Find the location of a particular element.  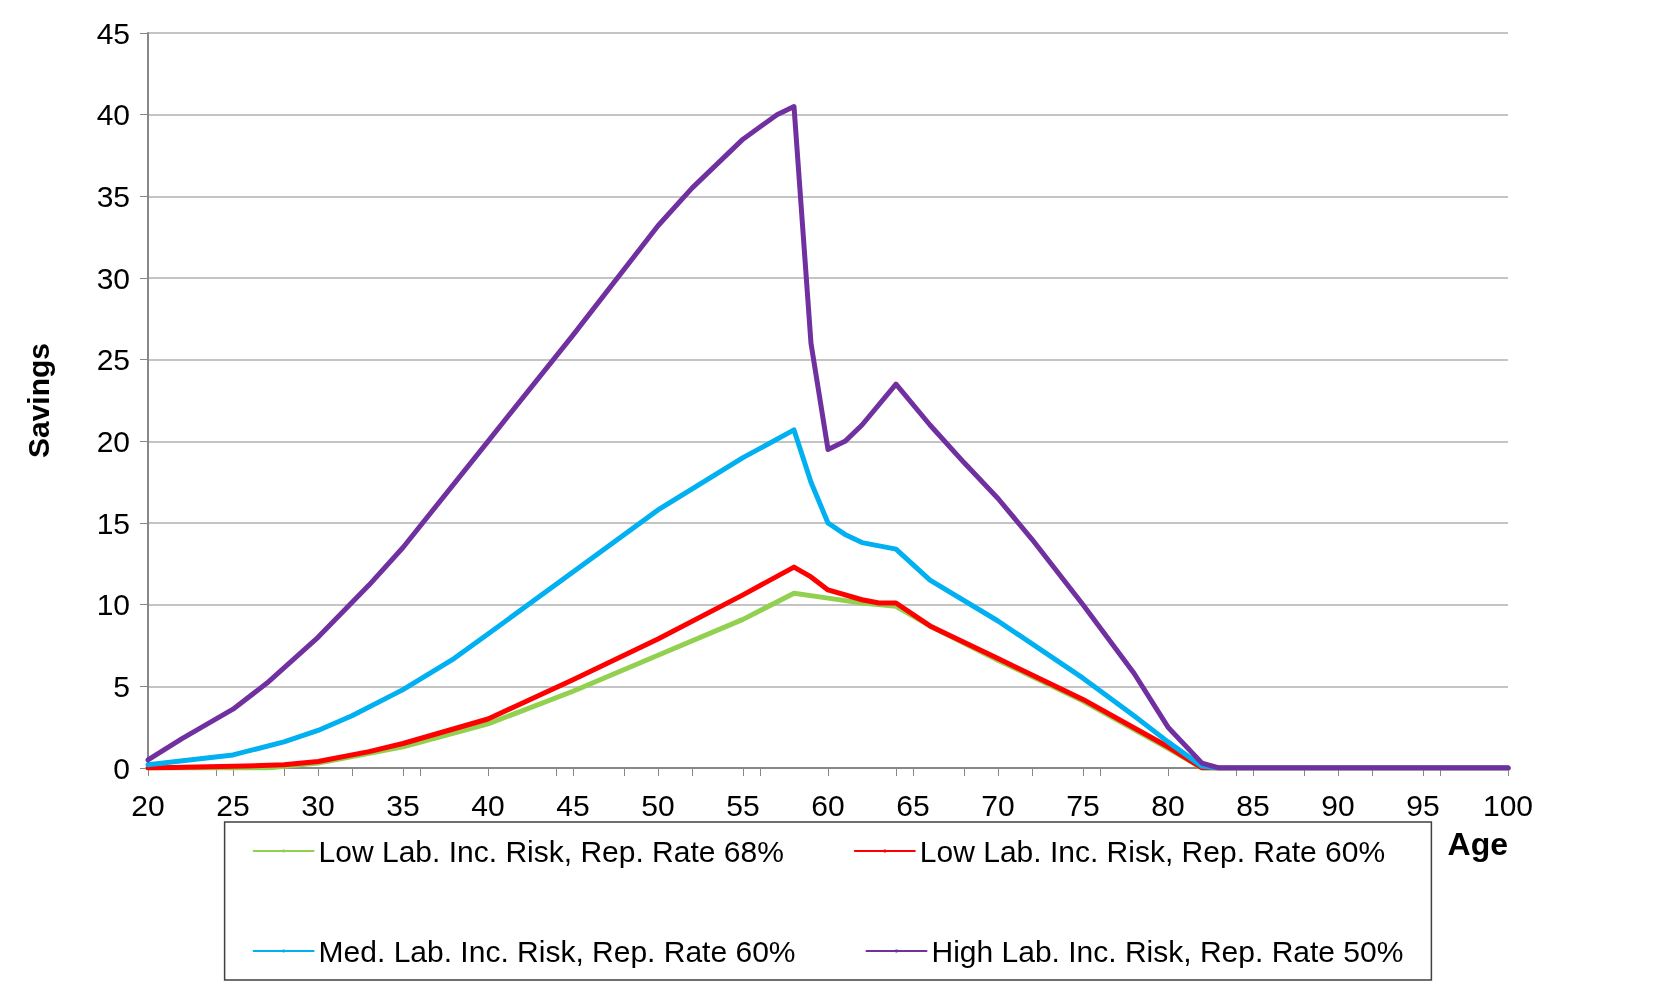

y-axis-title: Savings is located at coordinates (38, 400).